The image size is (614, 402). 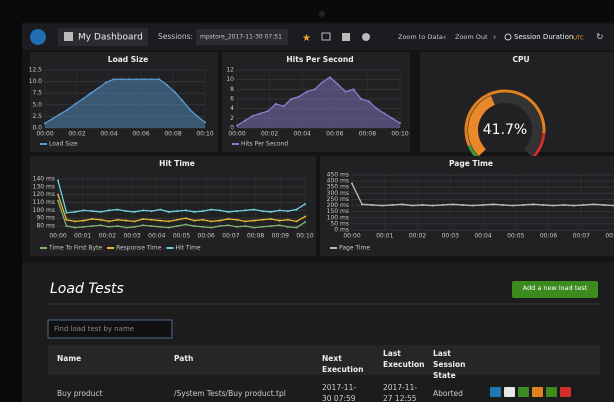 What do you see at coordinates (230, 70) in the screenshot?
I see `y-tick-label: 12` at bounding box center [230, 70].